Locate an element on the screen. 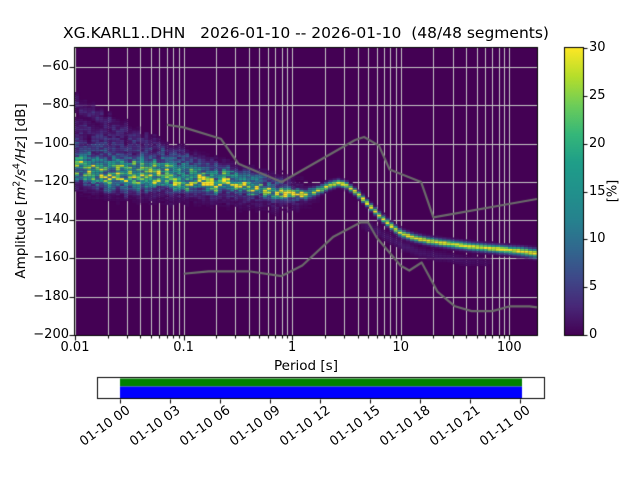  y-axis-label-text: Amplitude [ is located at coordinates (20, 239).